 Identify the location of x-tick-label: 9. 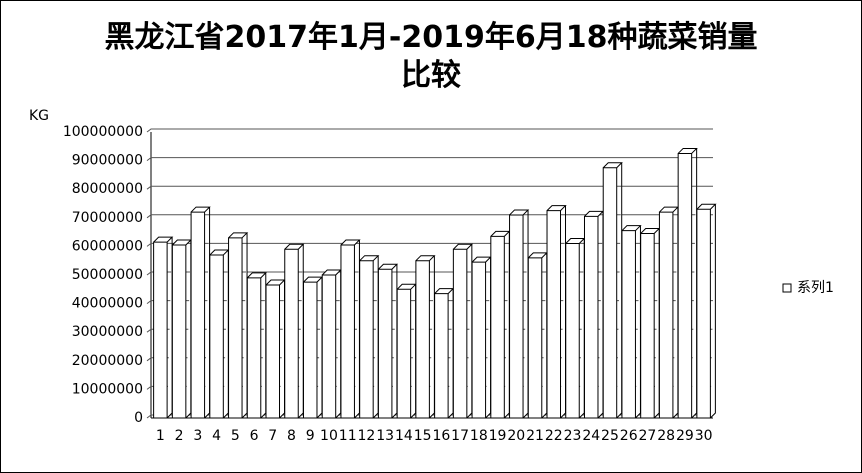
(310, 436).